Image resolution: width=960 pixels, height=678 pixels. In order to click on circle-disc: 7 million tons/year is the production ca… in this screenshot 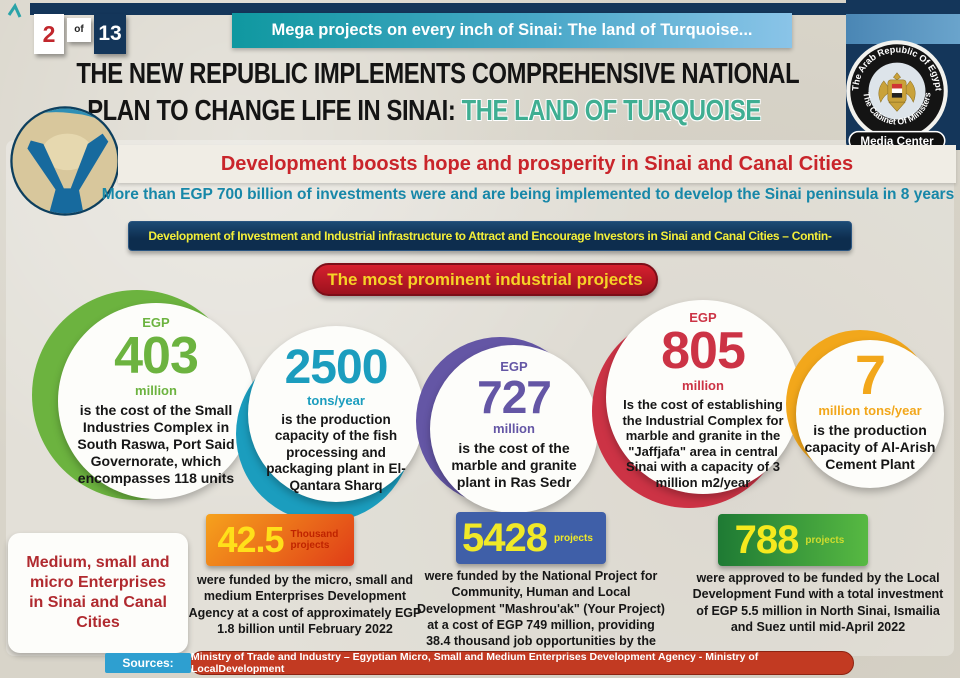, I will do `click(870, 414)`.